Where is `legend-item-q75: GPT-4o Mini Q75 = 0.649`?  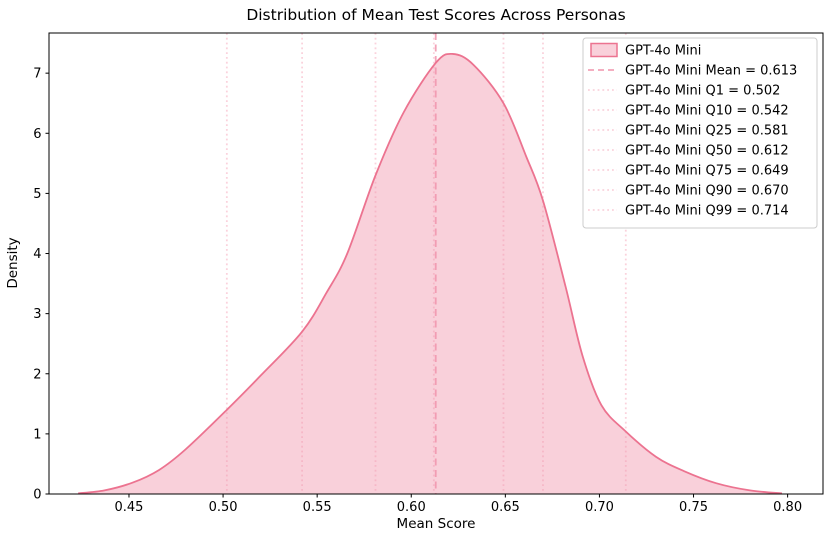 legend-item-q75: GPT-4o Mini Q75 = 0.649 is located at coordinates (688, 171).